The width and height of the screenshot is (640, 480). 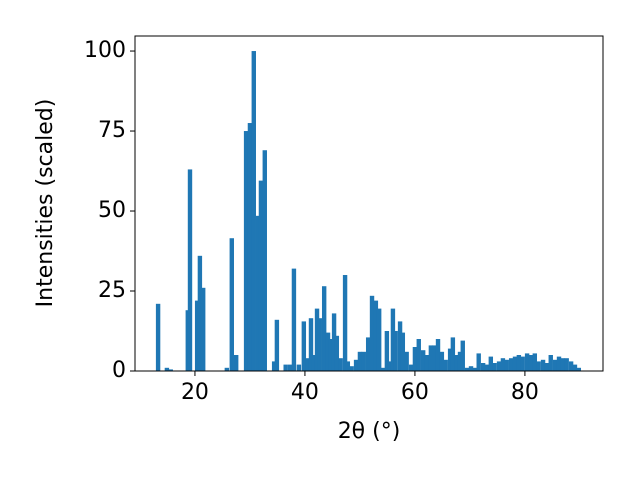 I want to click on y-tick-label: 100, so click(x=105, y=50).